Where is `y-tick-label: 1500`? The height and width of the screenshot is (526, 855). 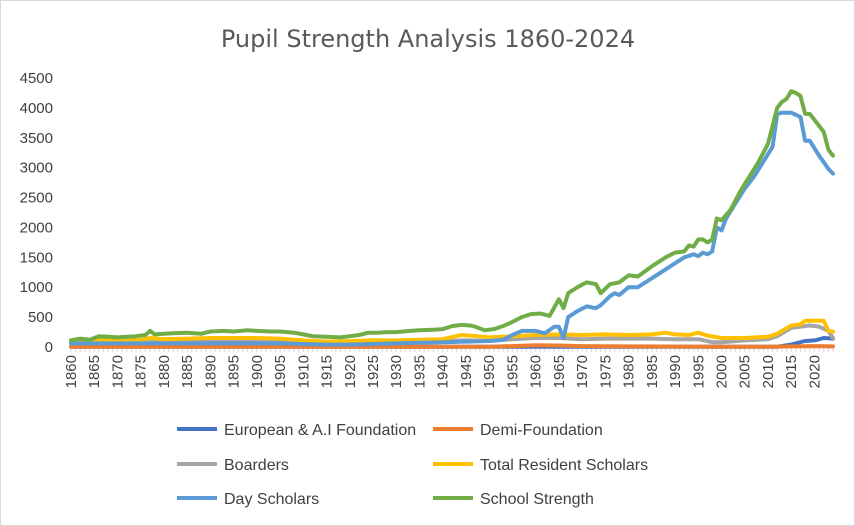 y-tick-label: 1500 is located at coordinates (36, 257).